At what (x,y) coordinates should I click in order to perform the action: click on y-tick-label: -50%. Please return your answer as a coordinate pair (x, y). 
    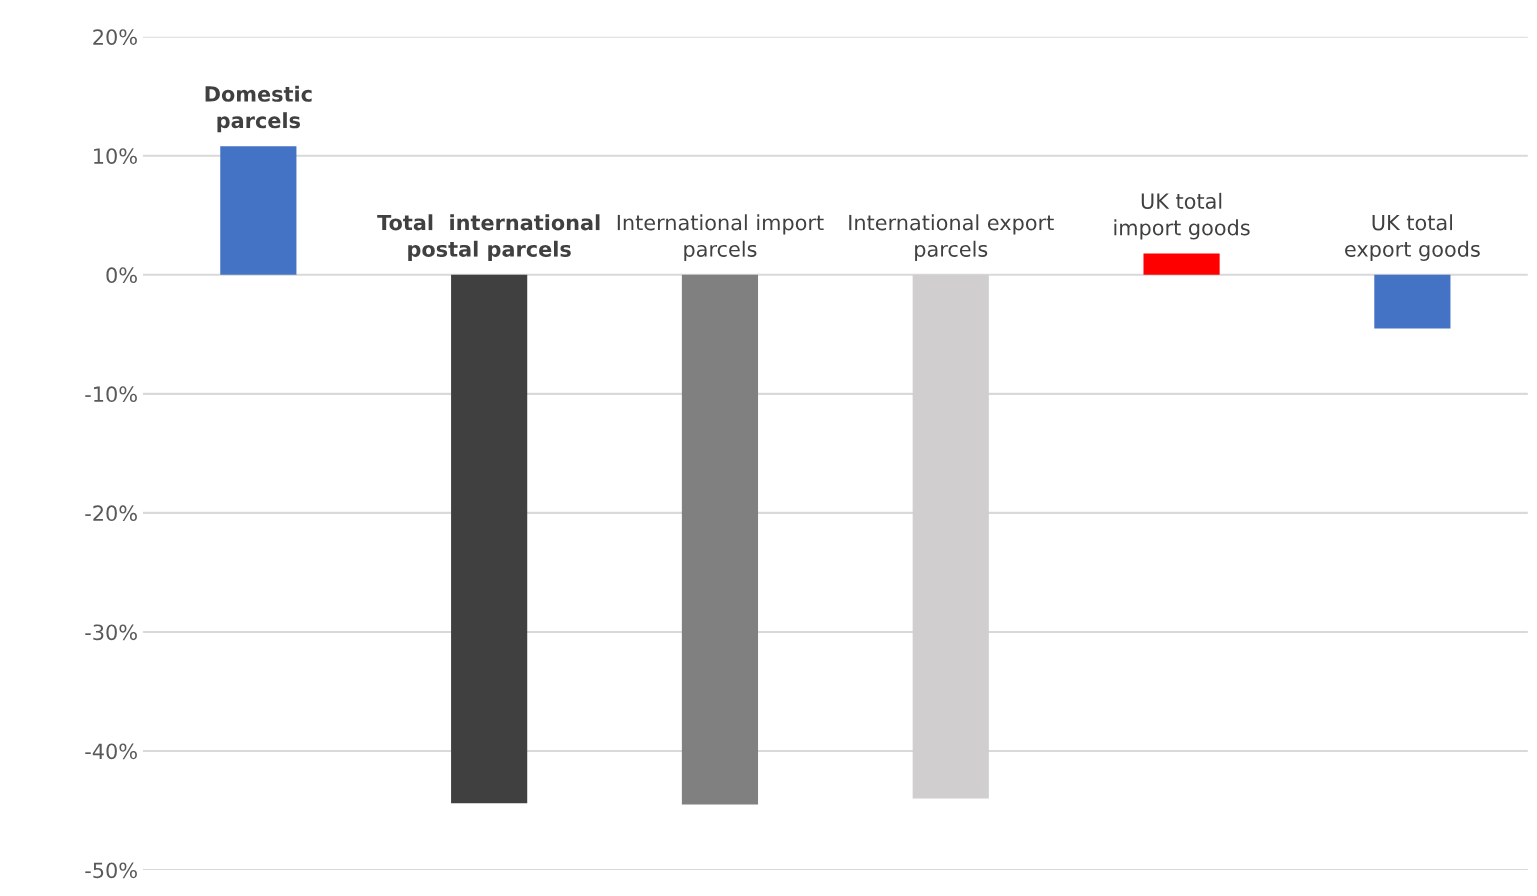
    Looking at the image, I should click on (111, 870).